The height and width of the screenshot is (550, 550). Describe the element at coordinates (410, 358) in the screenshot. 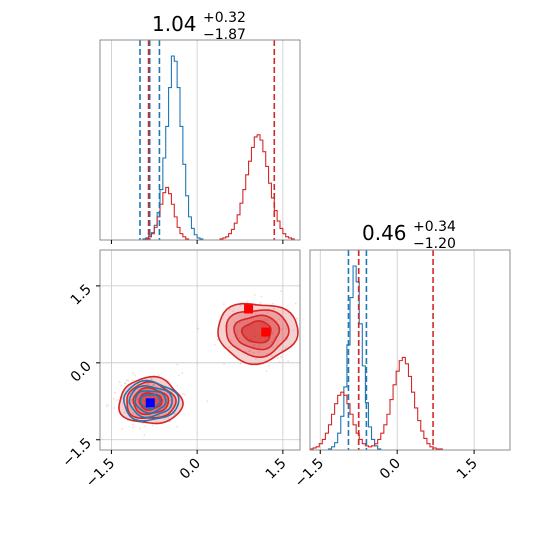

I see `p3-hist-series-blue` at that location.